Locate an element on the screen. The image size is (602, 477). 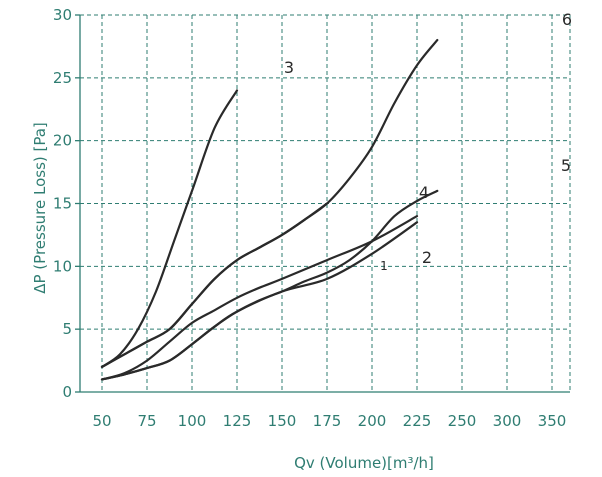
y-axis-label: ΔP (Pressure Loss) [Pa] is located at coordinates (40, 208).